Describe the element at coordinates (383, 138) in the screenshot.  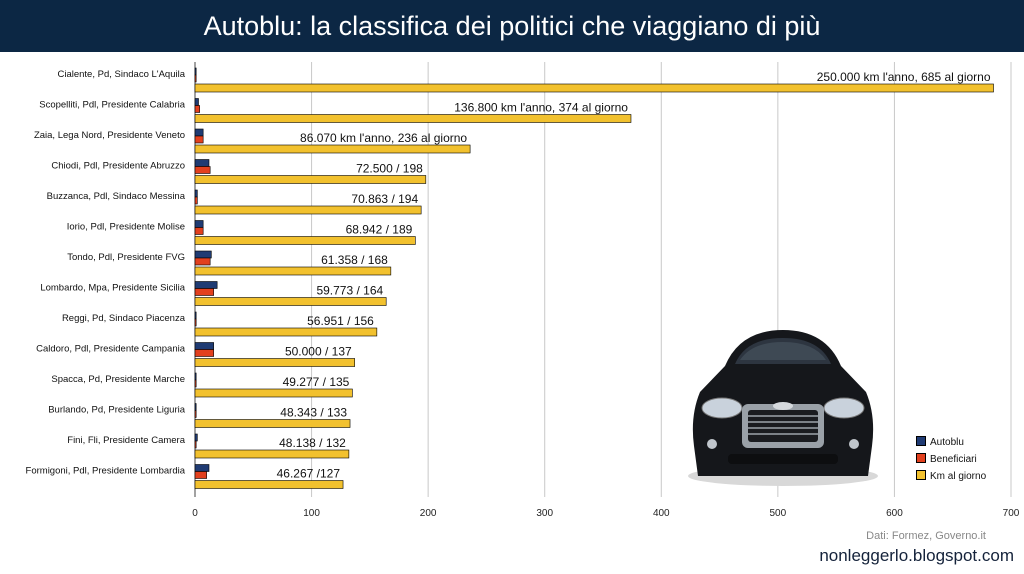
I see `data-label: 86.070 km l'anno, 236 al giorno` at that location.